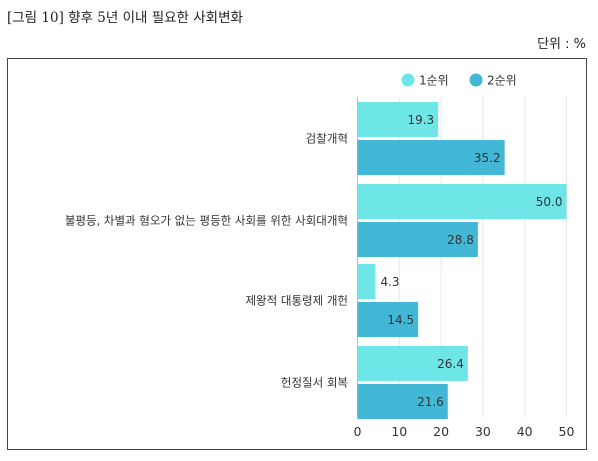  What do you see at coordinates (434, 81) in the screenshot?
I see `legend-label: 1순위` at bounding box center [434, 81].